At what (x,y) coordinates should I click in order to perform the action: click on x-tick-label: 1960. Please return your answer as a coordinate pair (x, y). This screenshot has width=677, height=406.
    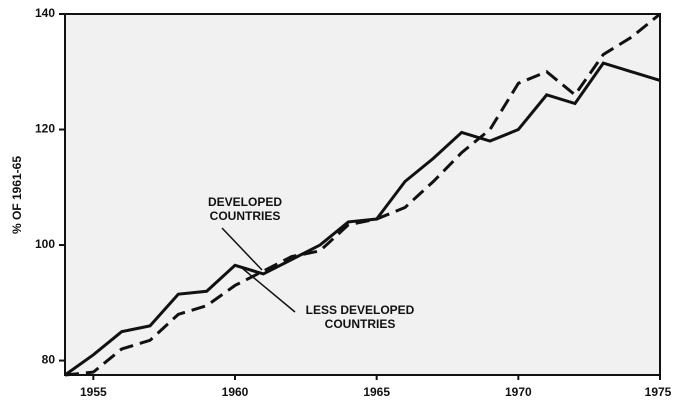
    Looking at the image, I should click on (235, 392).